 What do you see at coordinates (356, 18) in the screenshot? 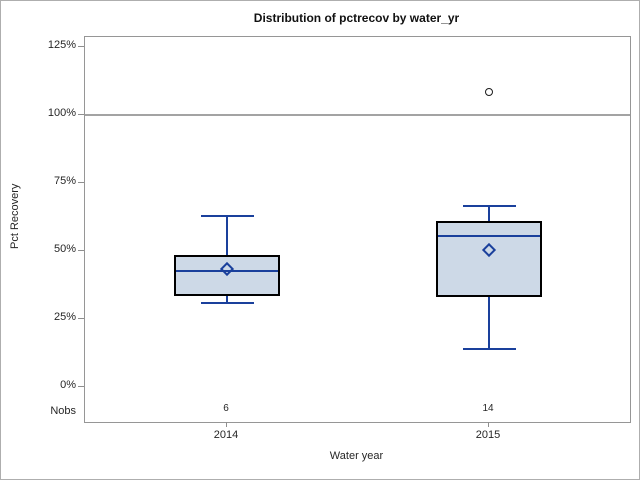
I see `chart-title: Distribution of pctrecov by water_yr` at bounding box center [356, 18].